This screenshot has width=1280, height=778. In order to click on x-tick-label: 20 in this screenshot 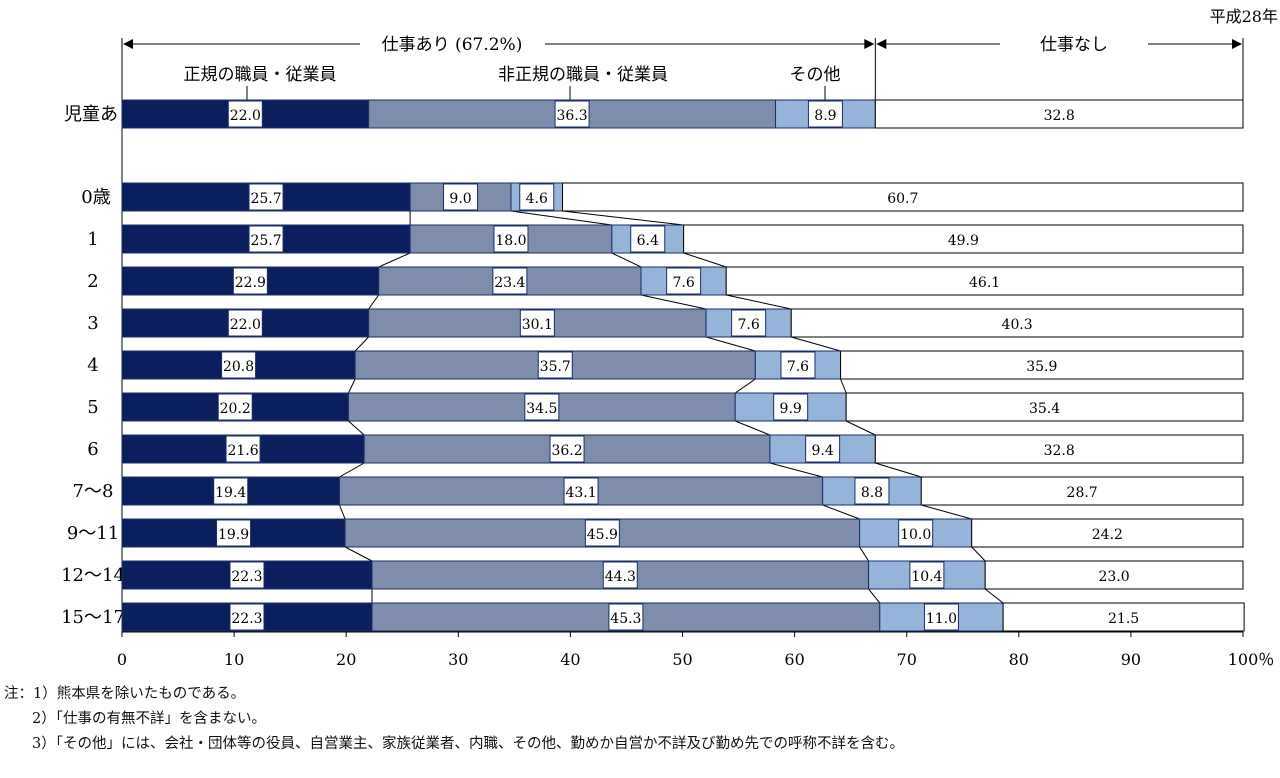, I will do `click(346, 659)`.